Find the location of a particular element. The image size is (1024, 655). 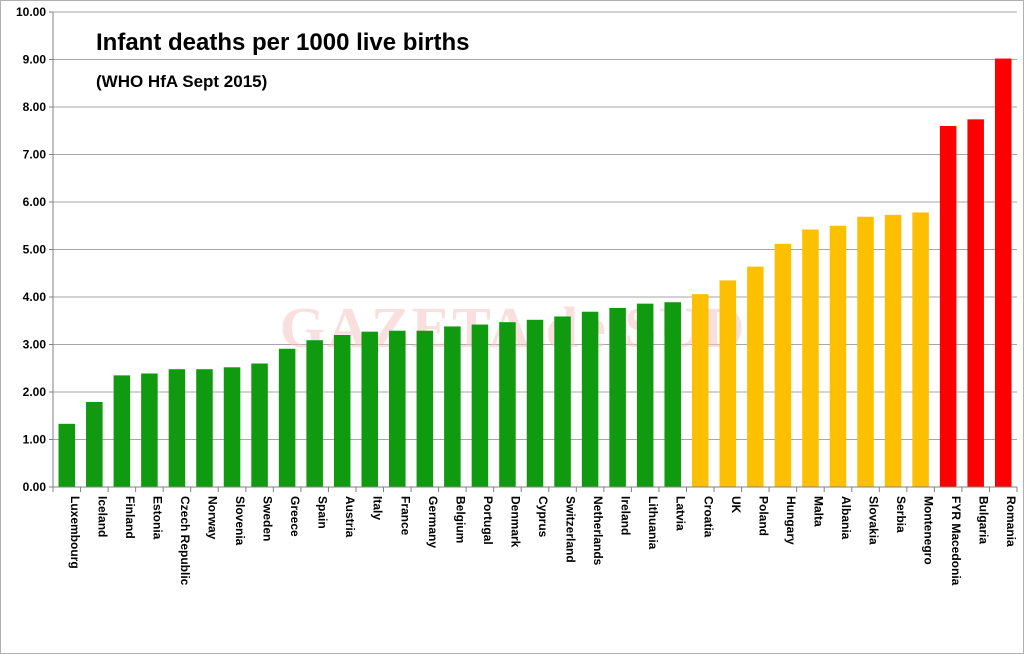

x-category-label: France is located at coordinates (405, 516).